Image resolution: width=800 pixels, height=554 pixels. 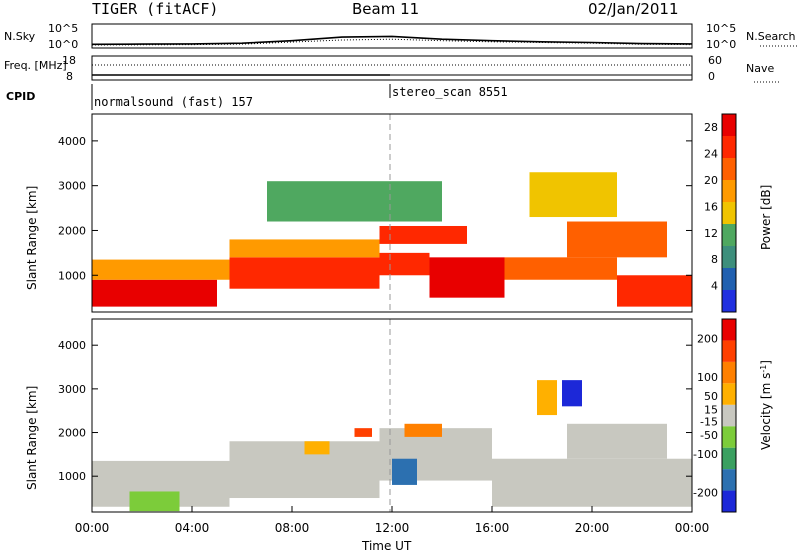 What do you see at coordinates (35, 65) in the screenshot?
I see `freq-left-label: Freq. [MHz]` at bounding box center [35, 65].